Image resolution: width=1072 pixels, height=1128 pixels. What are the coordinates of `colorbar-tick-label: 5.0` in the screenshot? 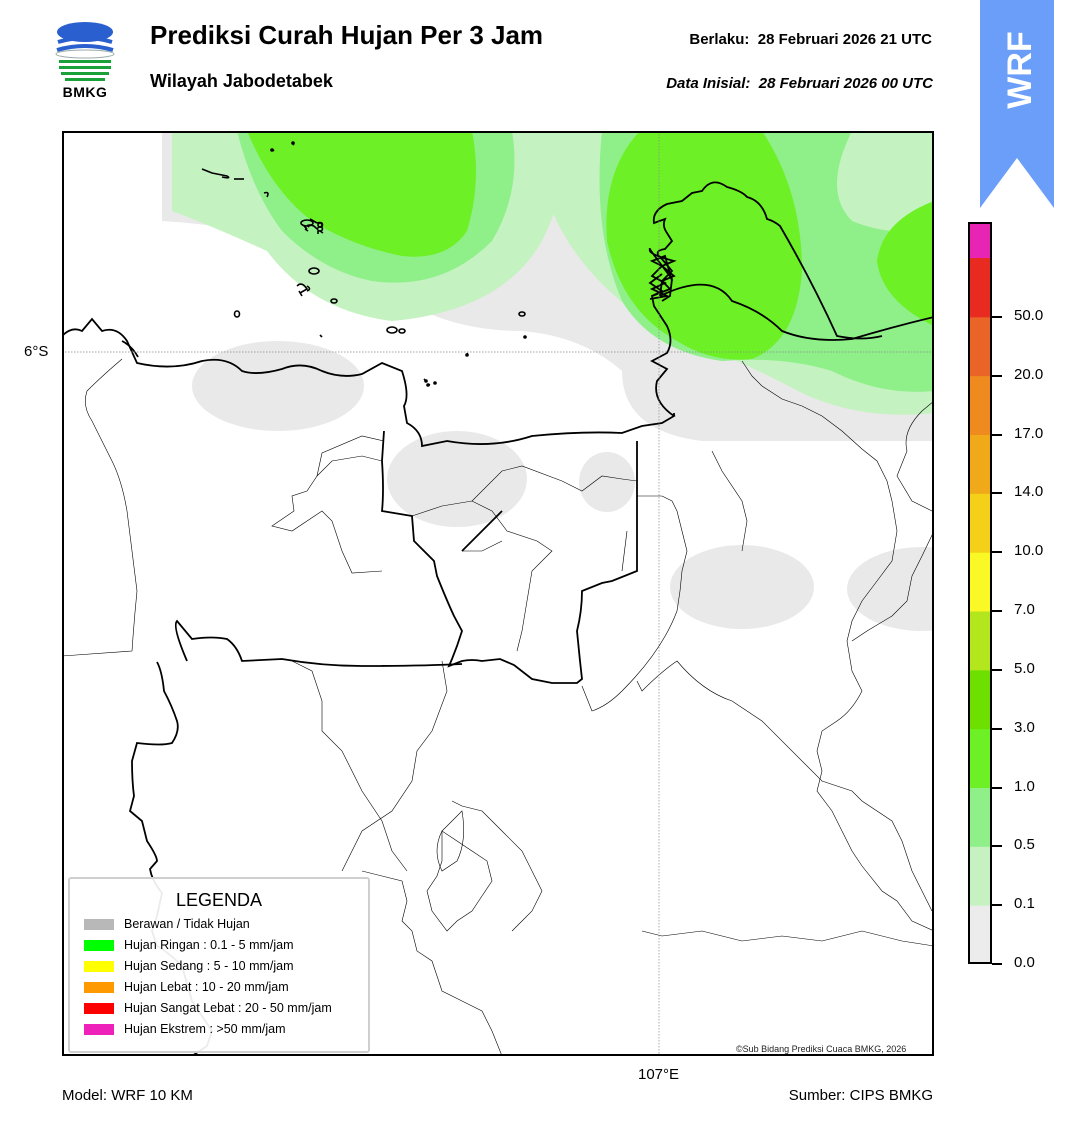 It's located at (1024, 668).